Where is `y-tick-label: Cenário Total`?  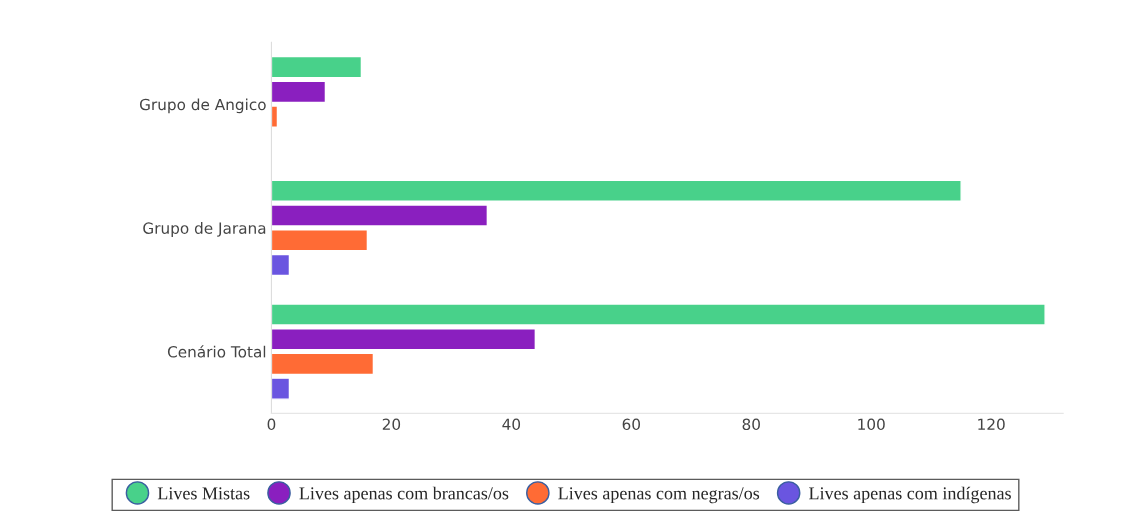
y-tick-label: Cenário Total is located at coordinates (216, 351).